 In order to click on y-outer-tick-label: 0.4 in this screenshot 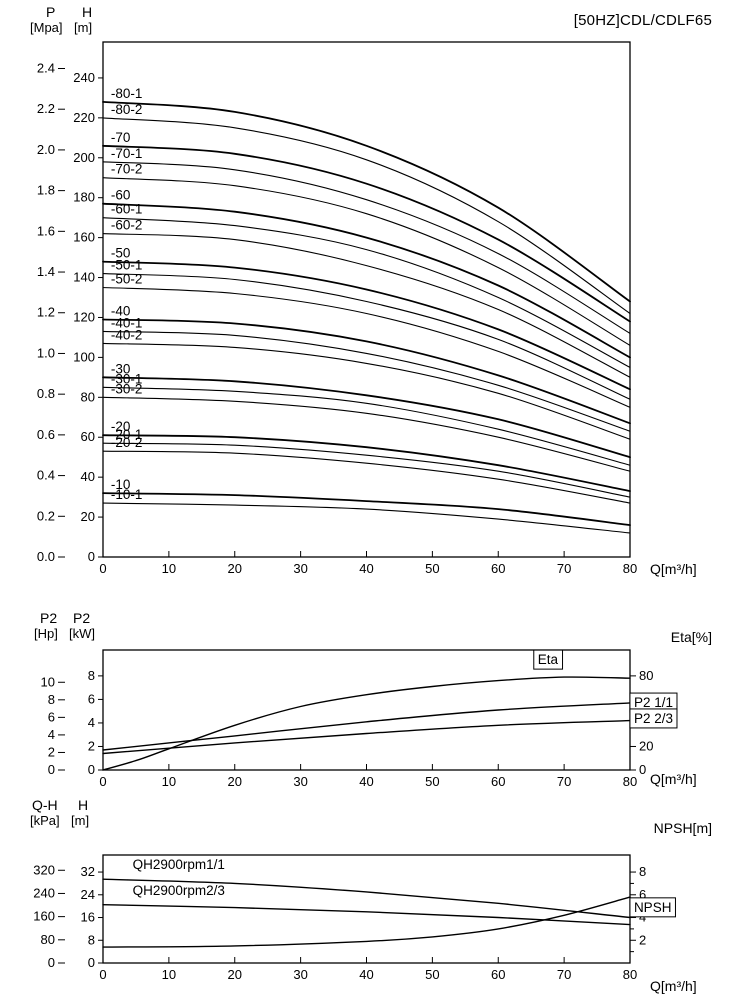, I will do `click(46, 475)`.